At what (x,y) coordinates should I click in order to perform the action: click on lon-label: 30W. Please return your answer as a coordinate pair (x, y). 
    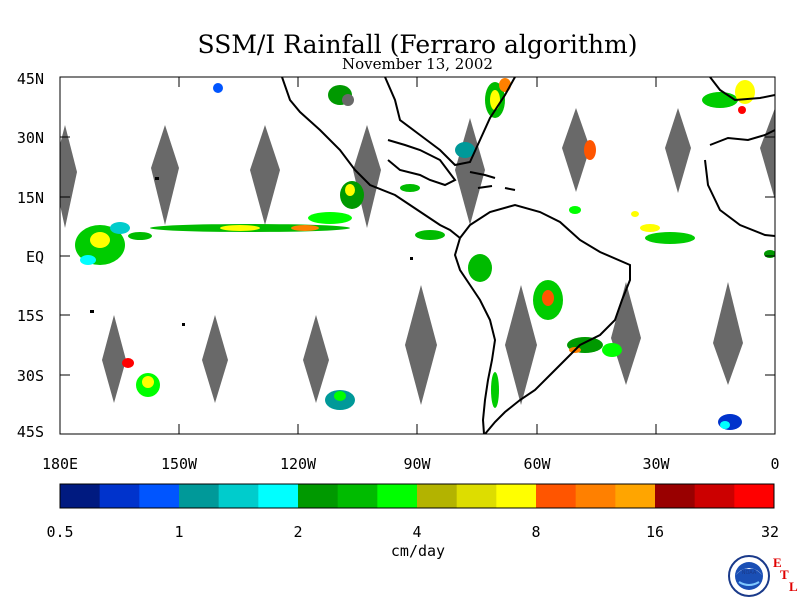
    Looking at the image, I should click on (656, 464).